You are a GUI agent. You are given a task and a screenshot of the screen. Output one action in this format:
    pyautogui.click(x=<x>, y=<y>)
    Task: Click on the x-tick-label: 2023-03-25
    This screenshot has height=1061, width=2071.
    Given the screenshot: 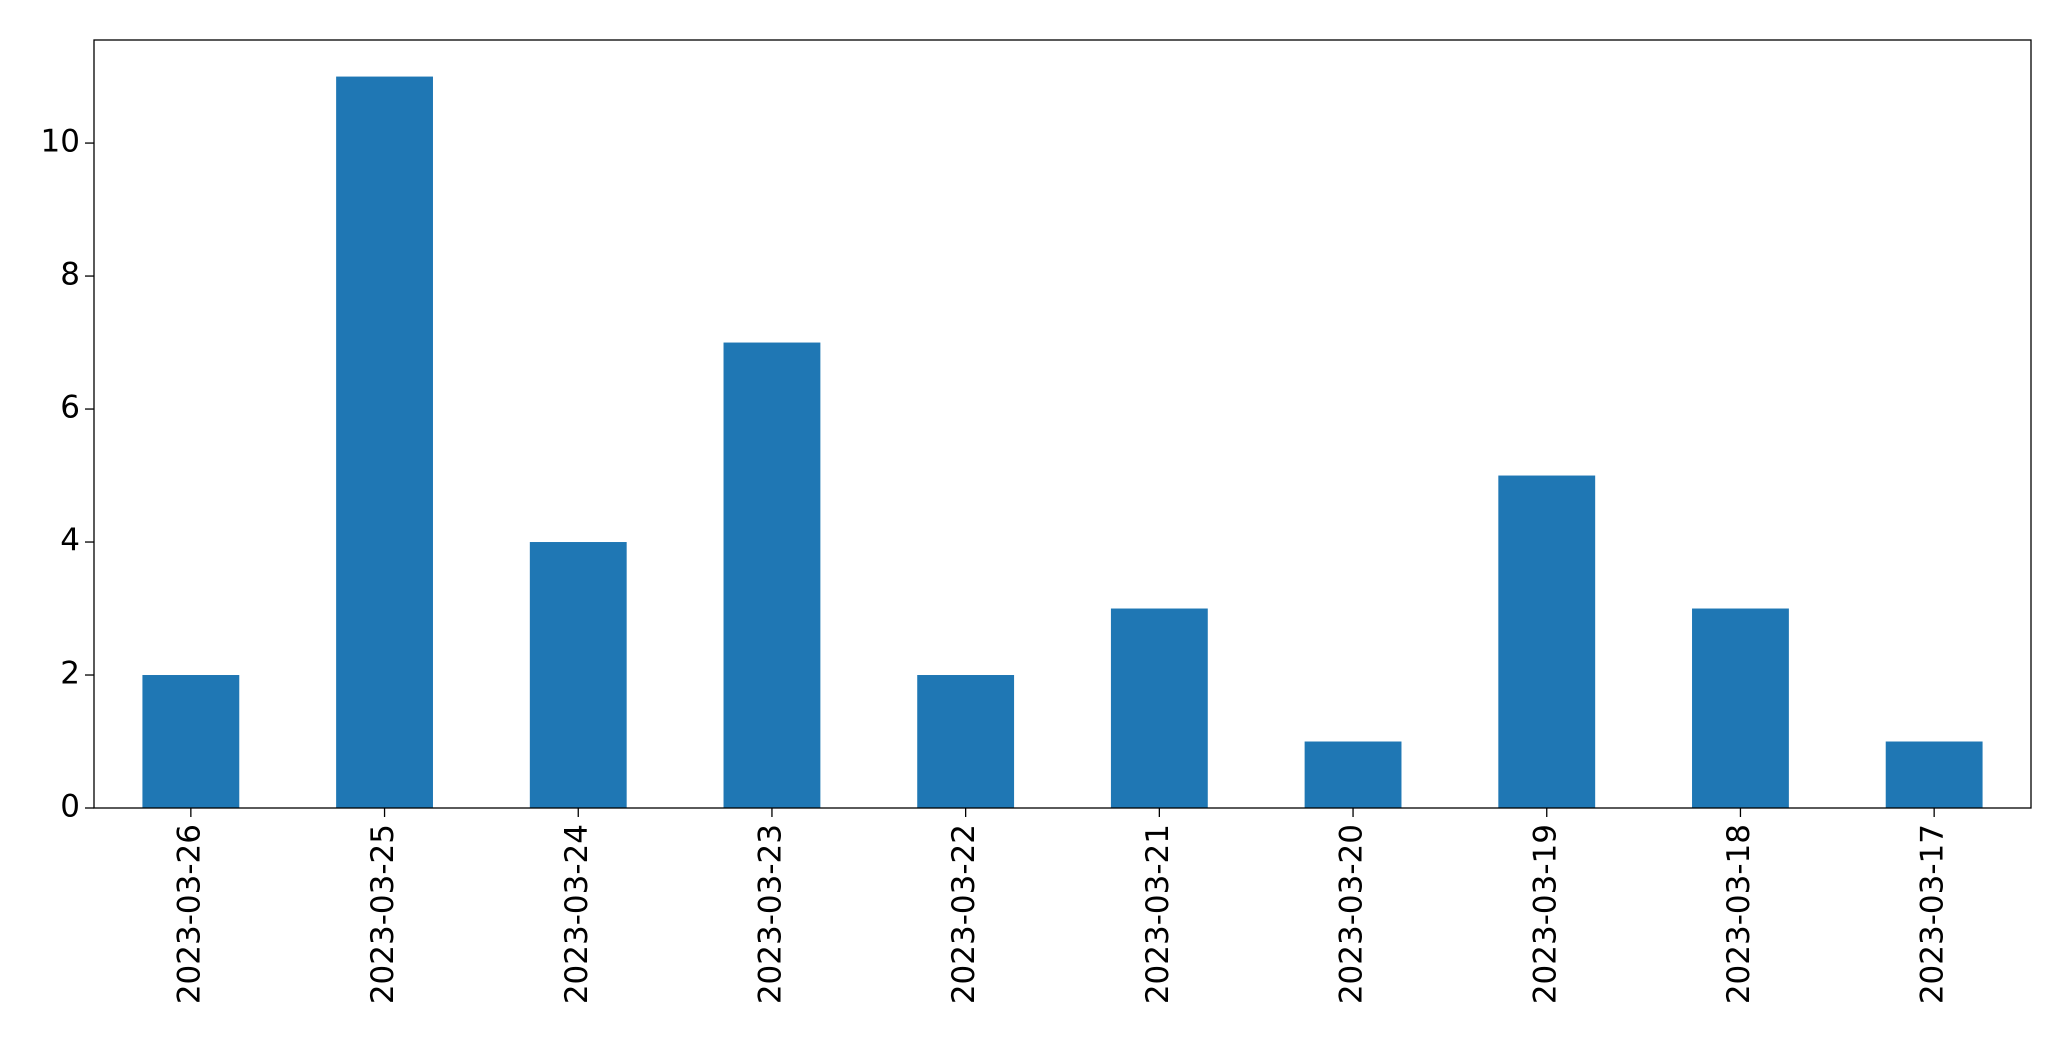 What is the action you would take?
    pyautogui.click(x=383, y=914)
    